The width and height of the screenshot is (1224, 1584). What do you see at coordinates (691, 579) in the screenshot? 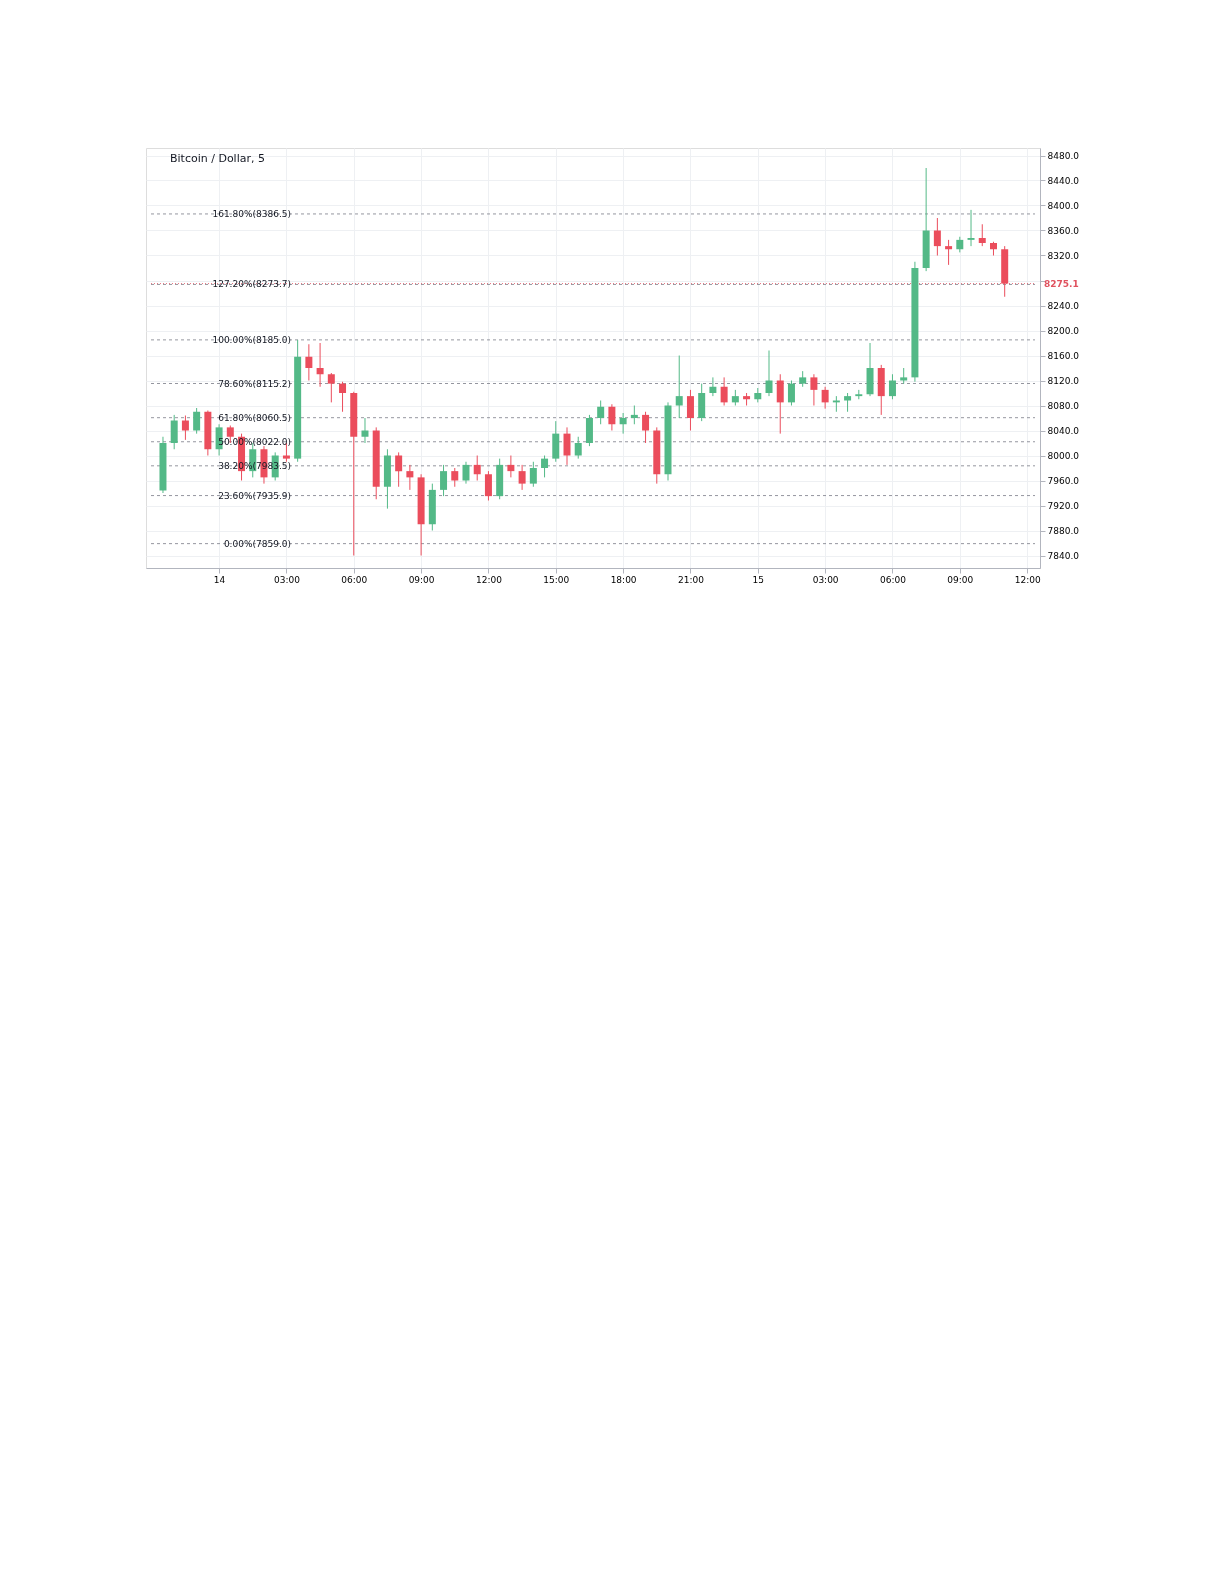
I see `x-tick-label: 21:00` at bounding box center [691, 579].